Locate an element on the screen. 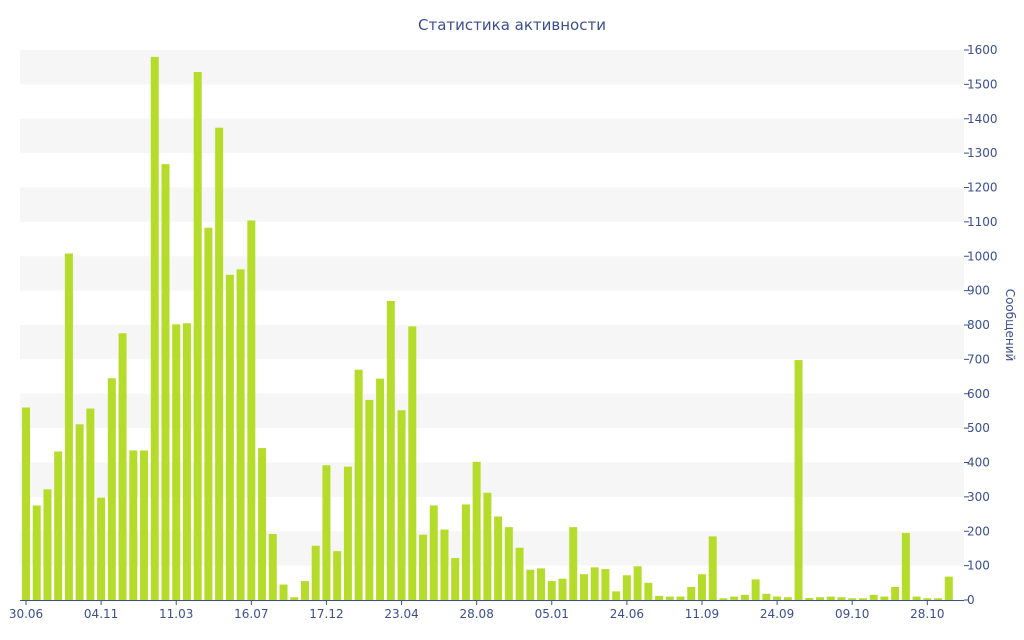  x-tick-label: 24.06 is located at coordinates (627, 614).